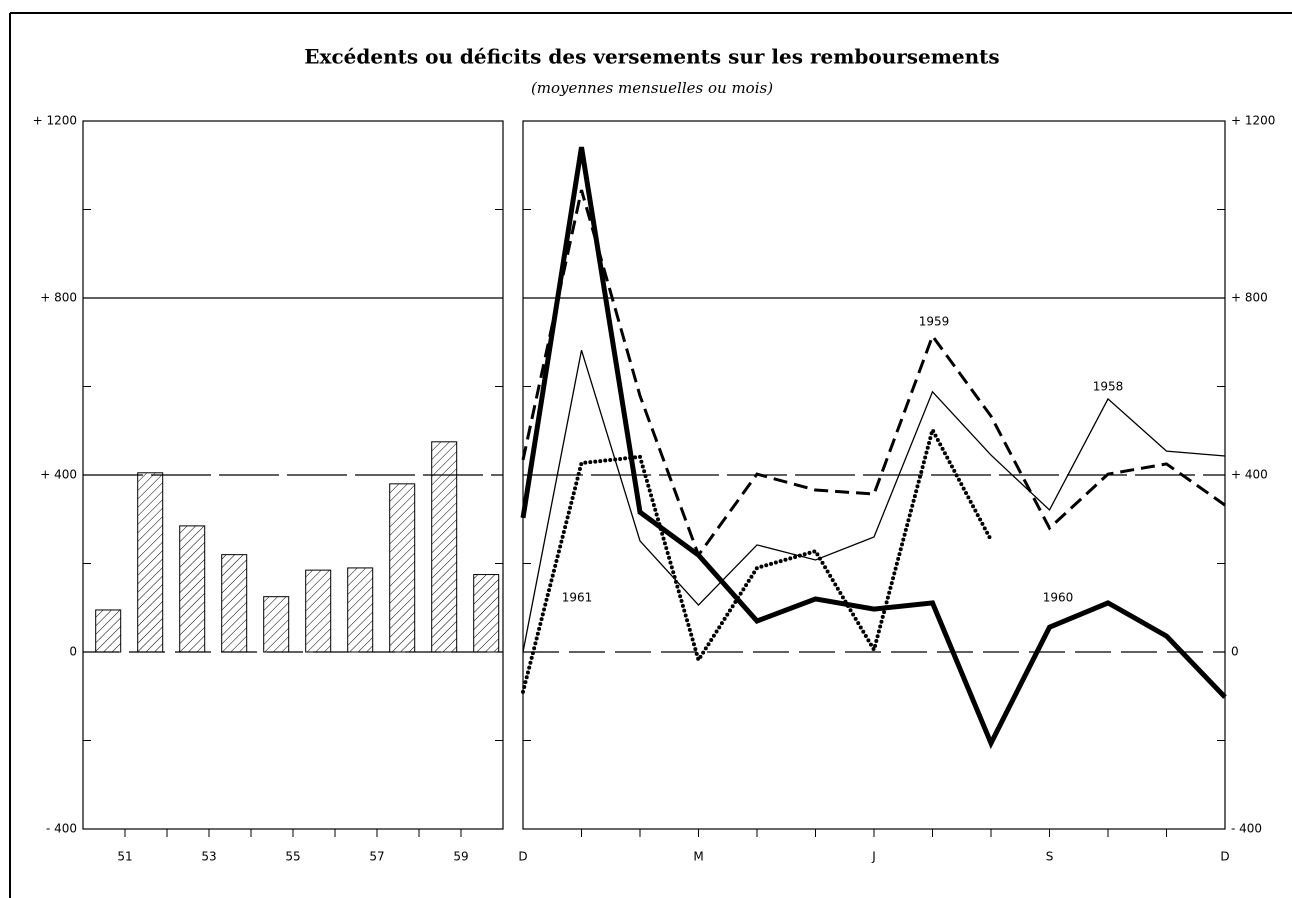 The height and width of the screenshot is (898, 1292). What do you see at coordinates (1058, 598) in the screenshot?
I see `series-label: 1960` at bounding box center [1058, 598].